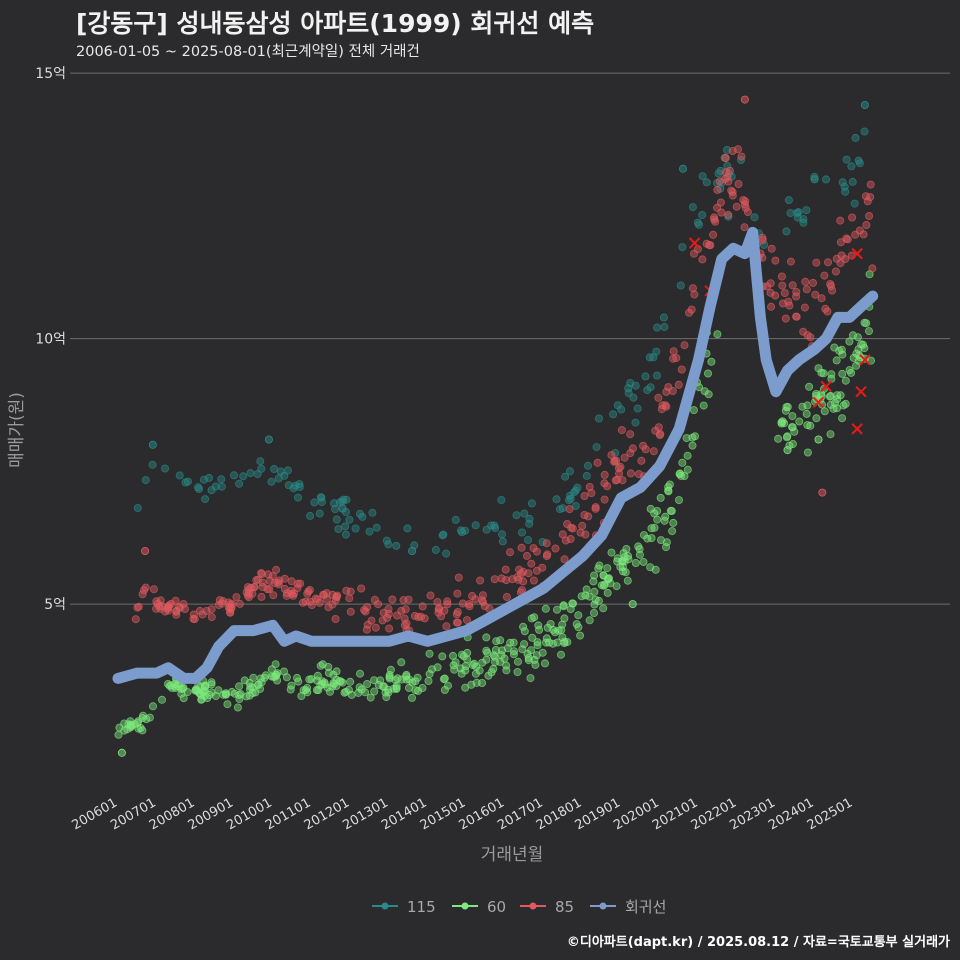 Image resolution: width=960 pixels, height=960 pixels. Describe the element at coordinates (519, 907) in the screenshot. I see `legend: 115 60 85 회귀선` at that location.